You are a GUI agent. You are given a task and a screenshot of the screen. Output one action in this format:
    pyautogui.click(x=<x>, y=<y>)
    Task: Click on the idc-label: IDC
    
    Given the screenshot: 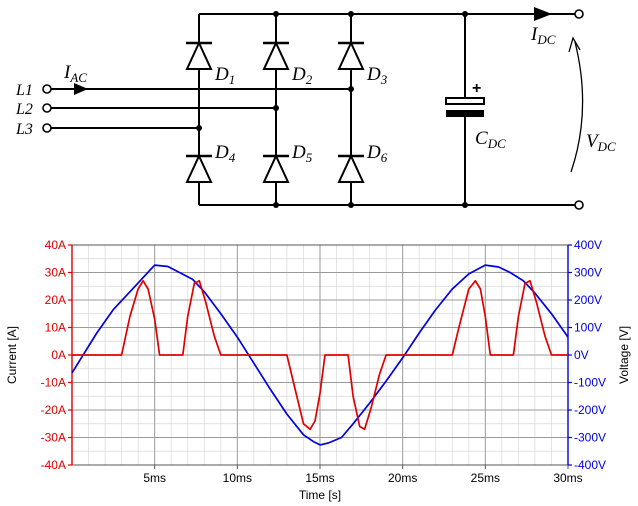 What is the action you would take?
    pyautogui.click(x=543, y=35)
    